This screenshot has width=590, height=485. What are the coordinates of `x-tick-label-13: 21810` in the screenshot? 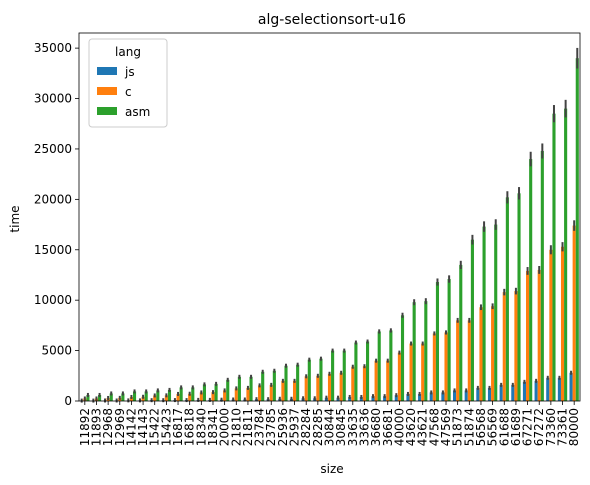 It's located at (236, 427).